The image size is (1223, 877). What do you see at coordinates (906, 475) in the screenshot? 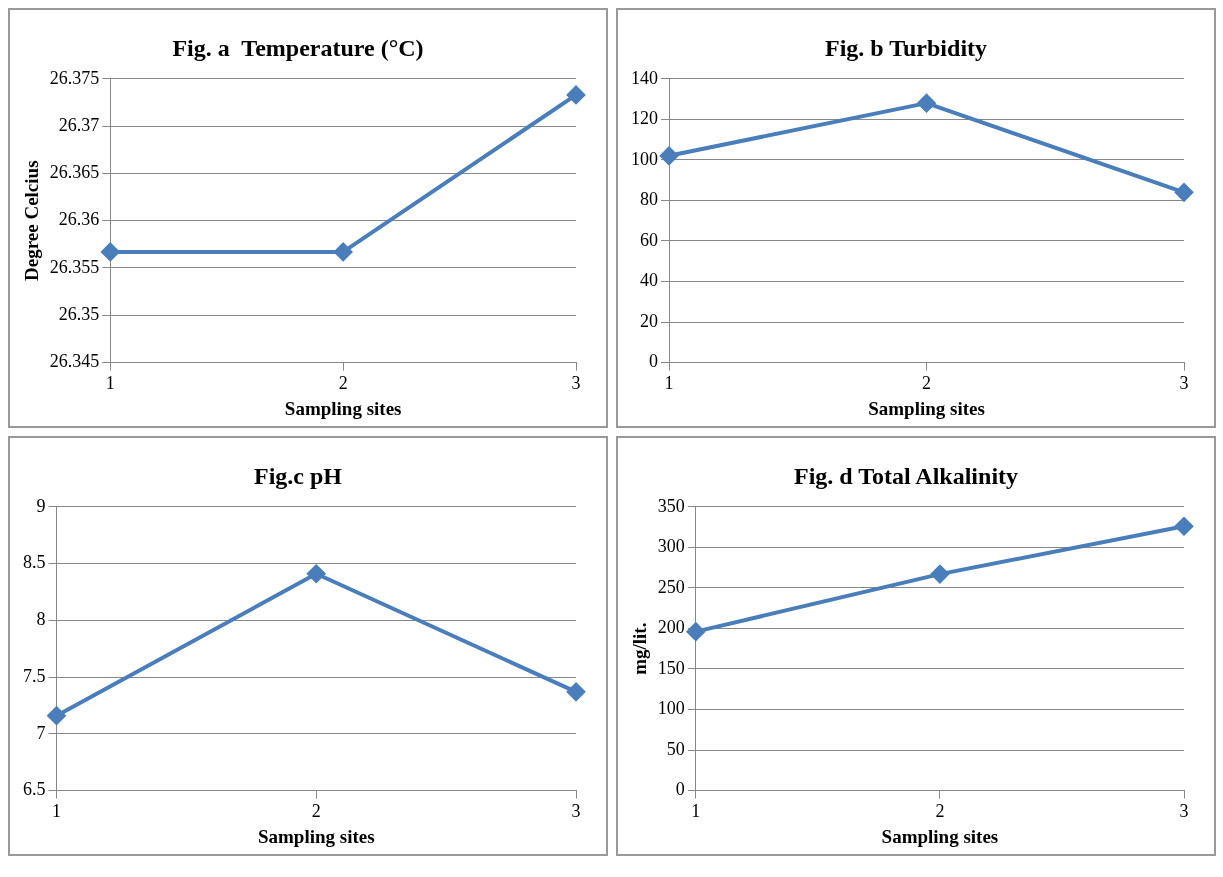
I see `chart-title: Fig. d Total Alkalinity` at bounding box center [906, 475].